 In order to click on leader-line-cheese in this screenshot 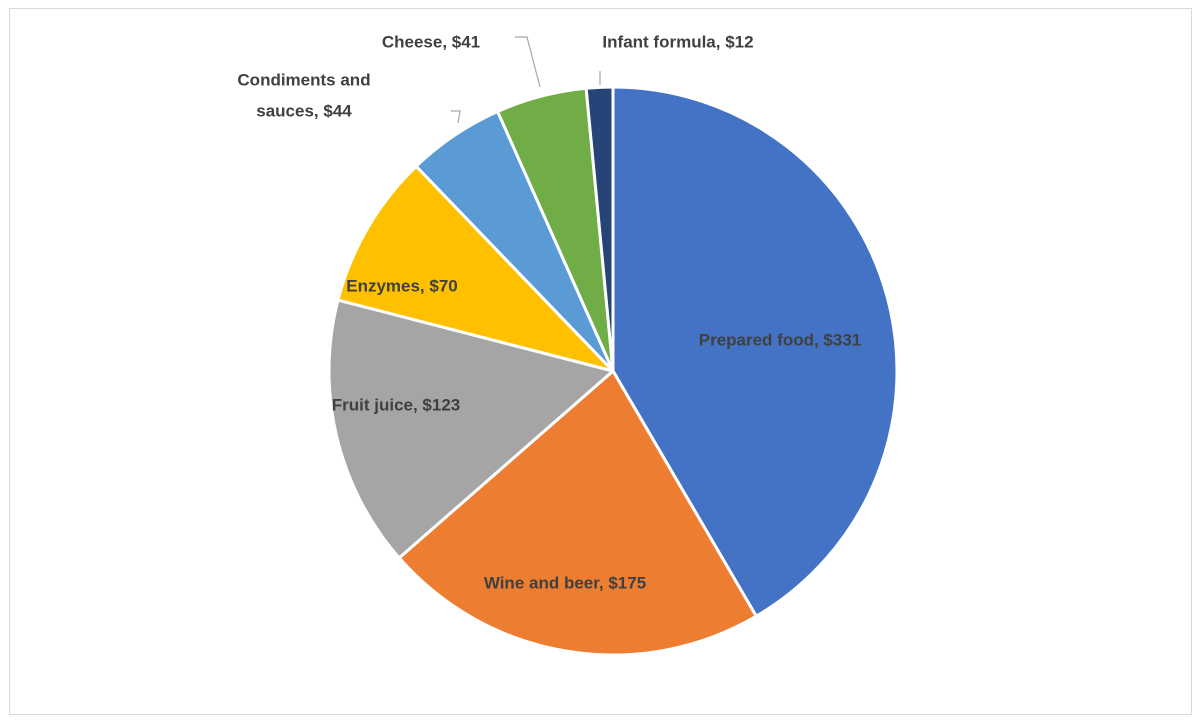, I will do `click(528, 62)`.